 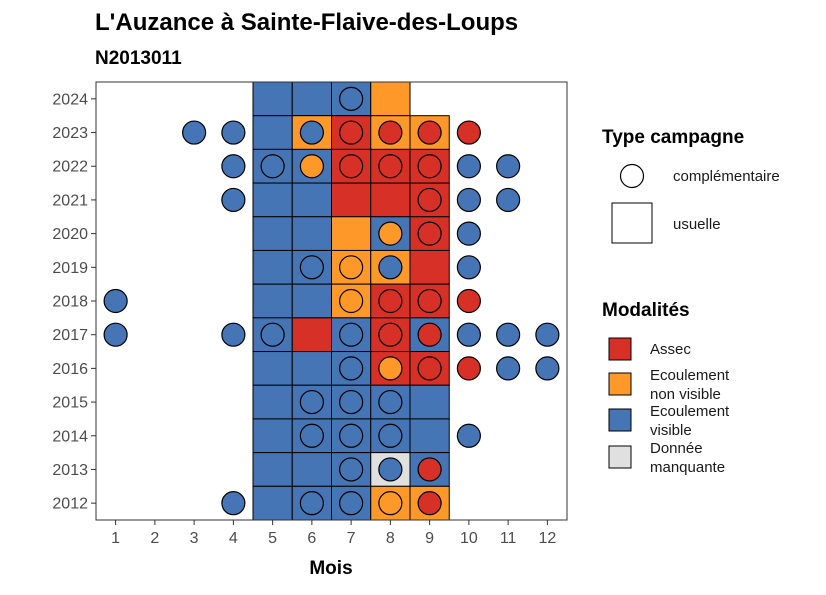 What do you see at coordinates (115, 538) in the screenshot?
I see `x-tick-label-1: 1` at bounding box center [115, 538].